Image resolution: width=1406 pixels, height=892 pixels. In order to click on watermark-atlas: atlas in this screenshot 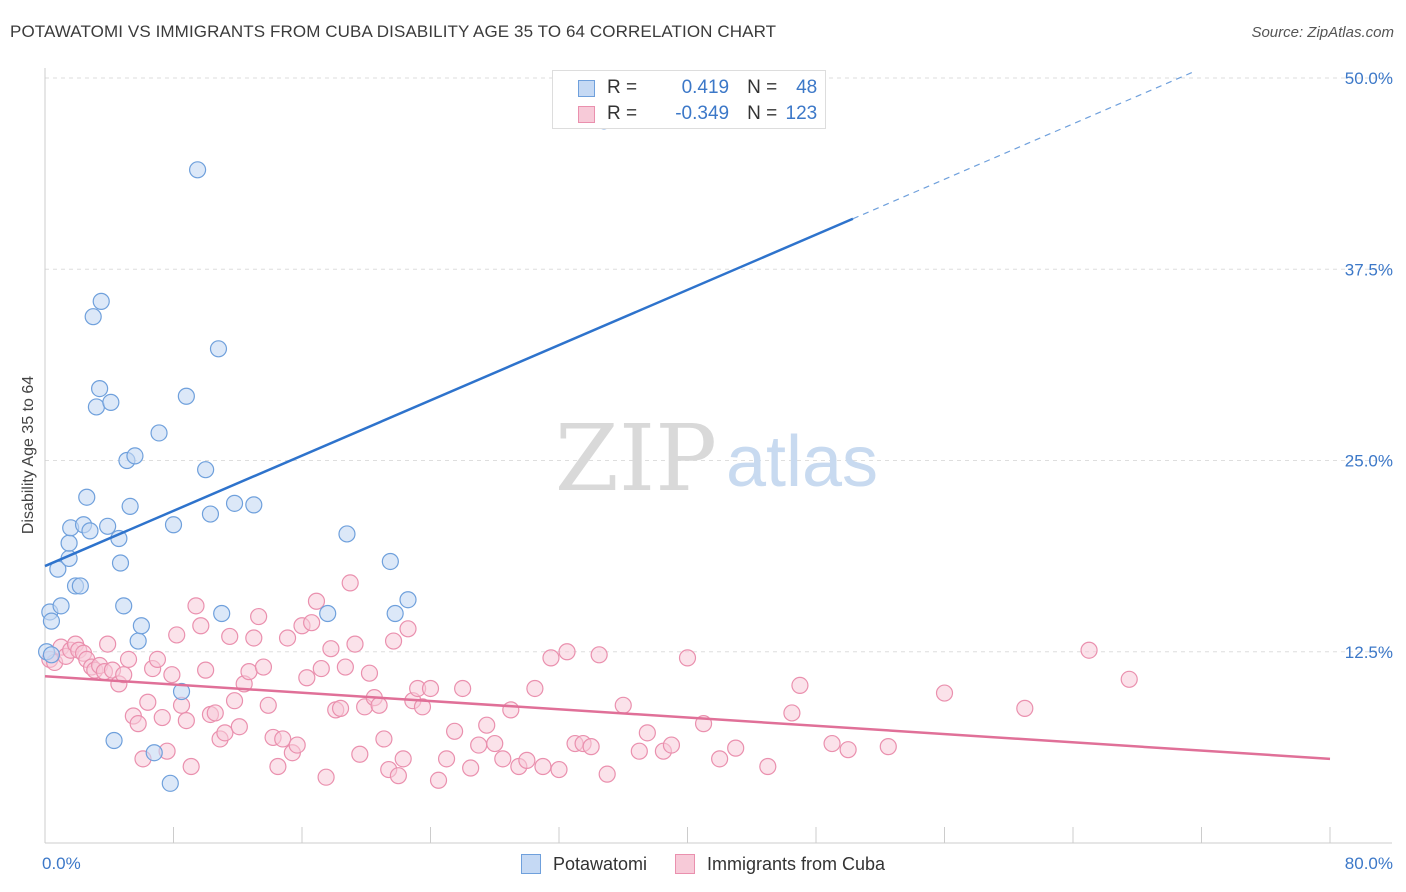, I will do `click(802, 462)`.